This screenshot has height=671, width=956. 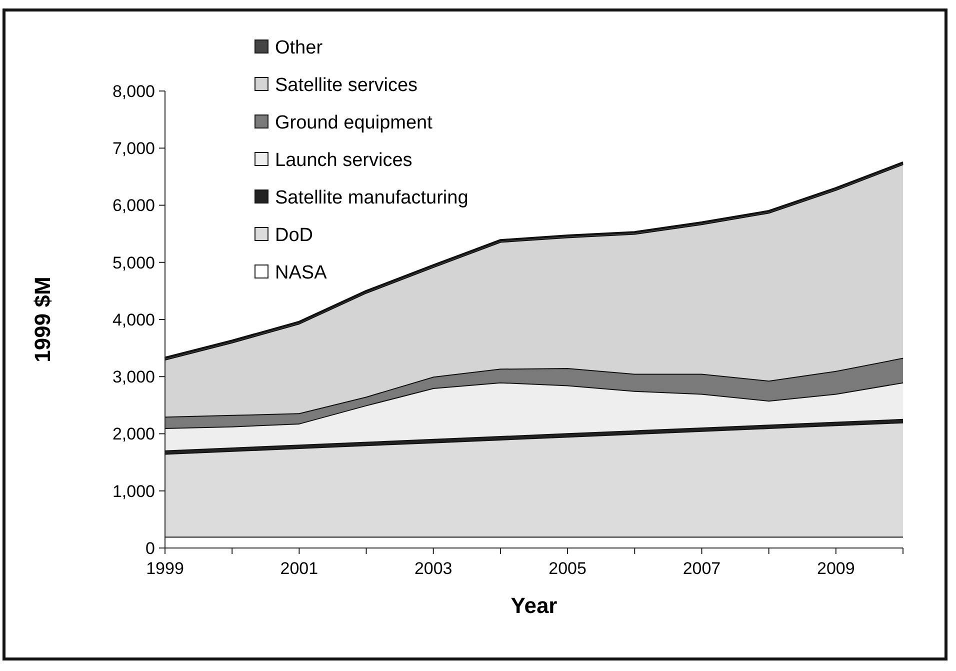 I want to click on y-tick-label: 3,000, so click(x=133, y=377).